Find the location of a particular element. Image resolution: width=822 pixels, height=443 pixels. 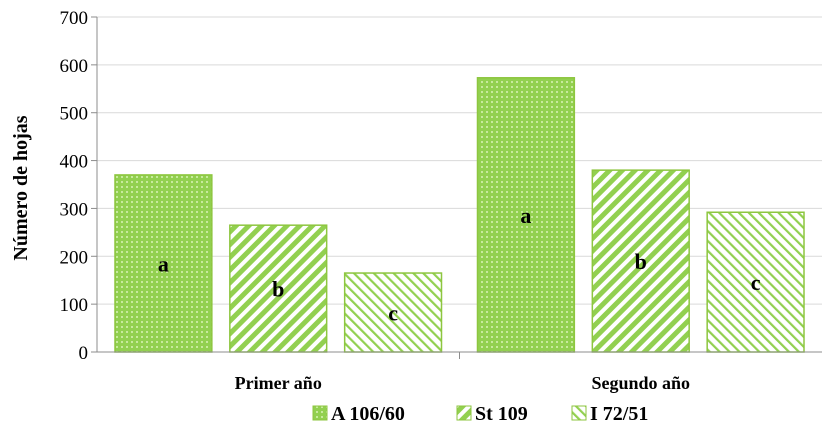

legend-label: A 106/60 is located at coordinates (368, 414).